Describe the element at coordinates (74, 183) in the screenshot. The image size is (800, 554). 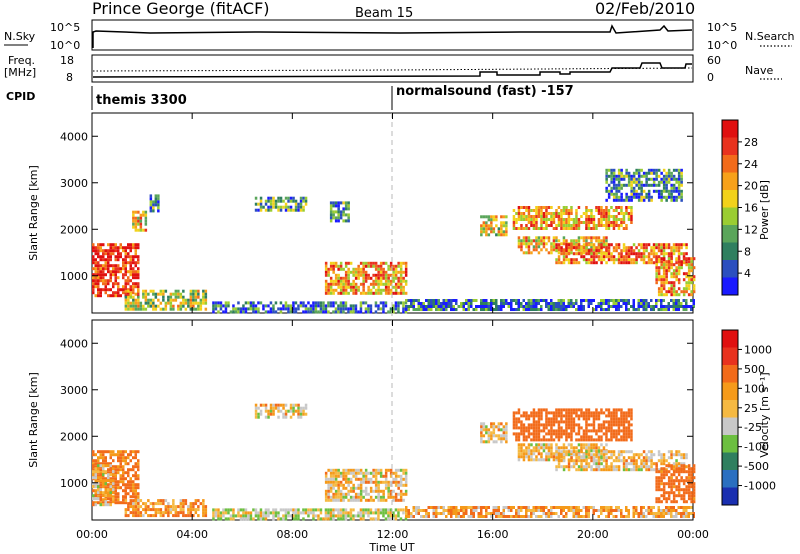
I see `power-y-tick-label: 3000` at that location.